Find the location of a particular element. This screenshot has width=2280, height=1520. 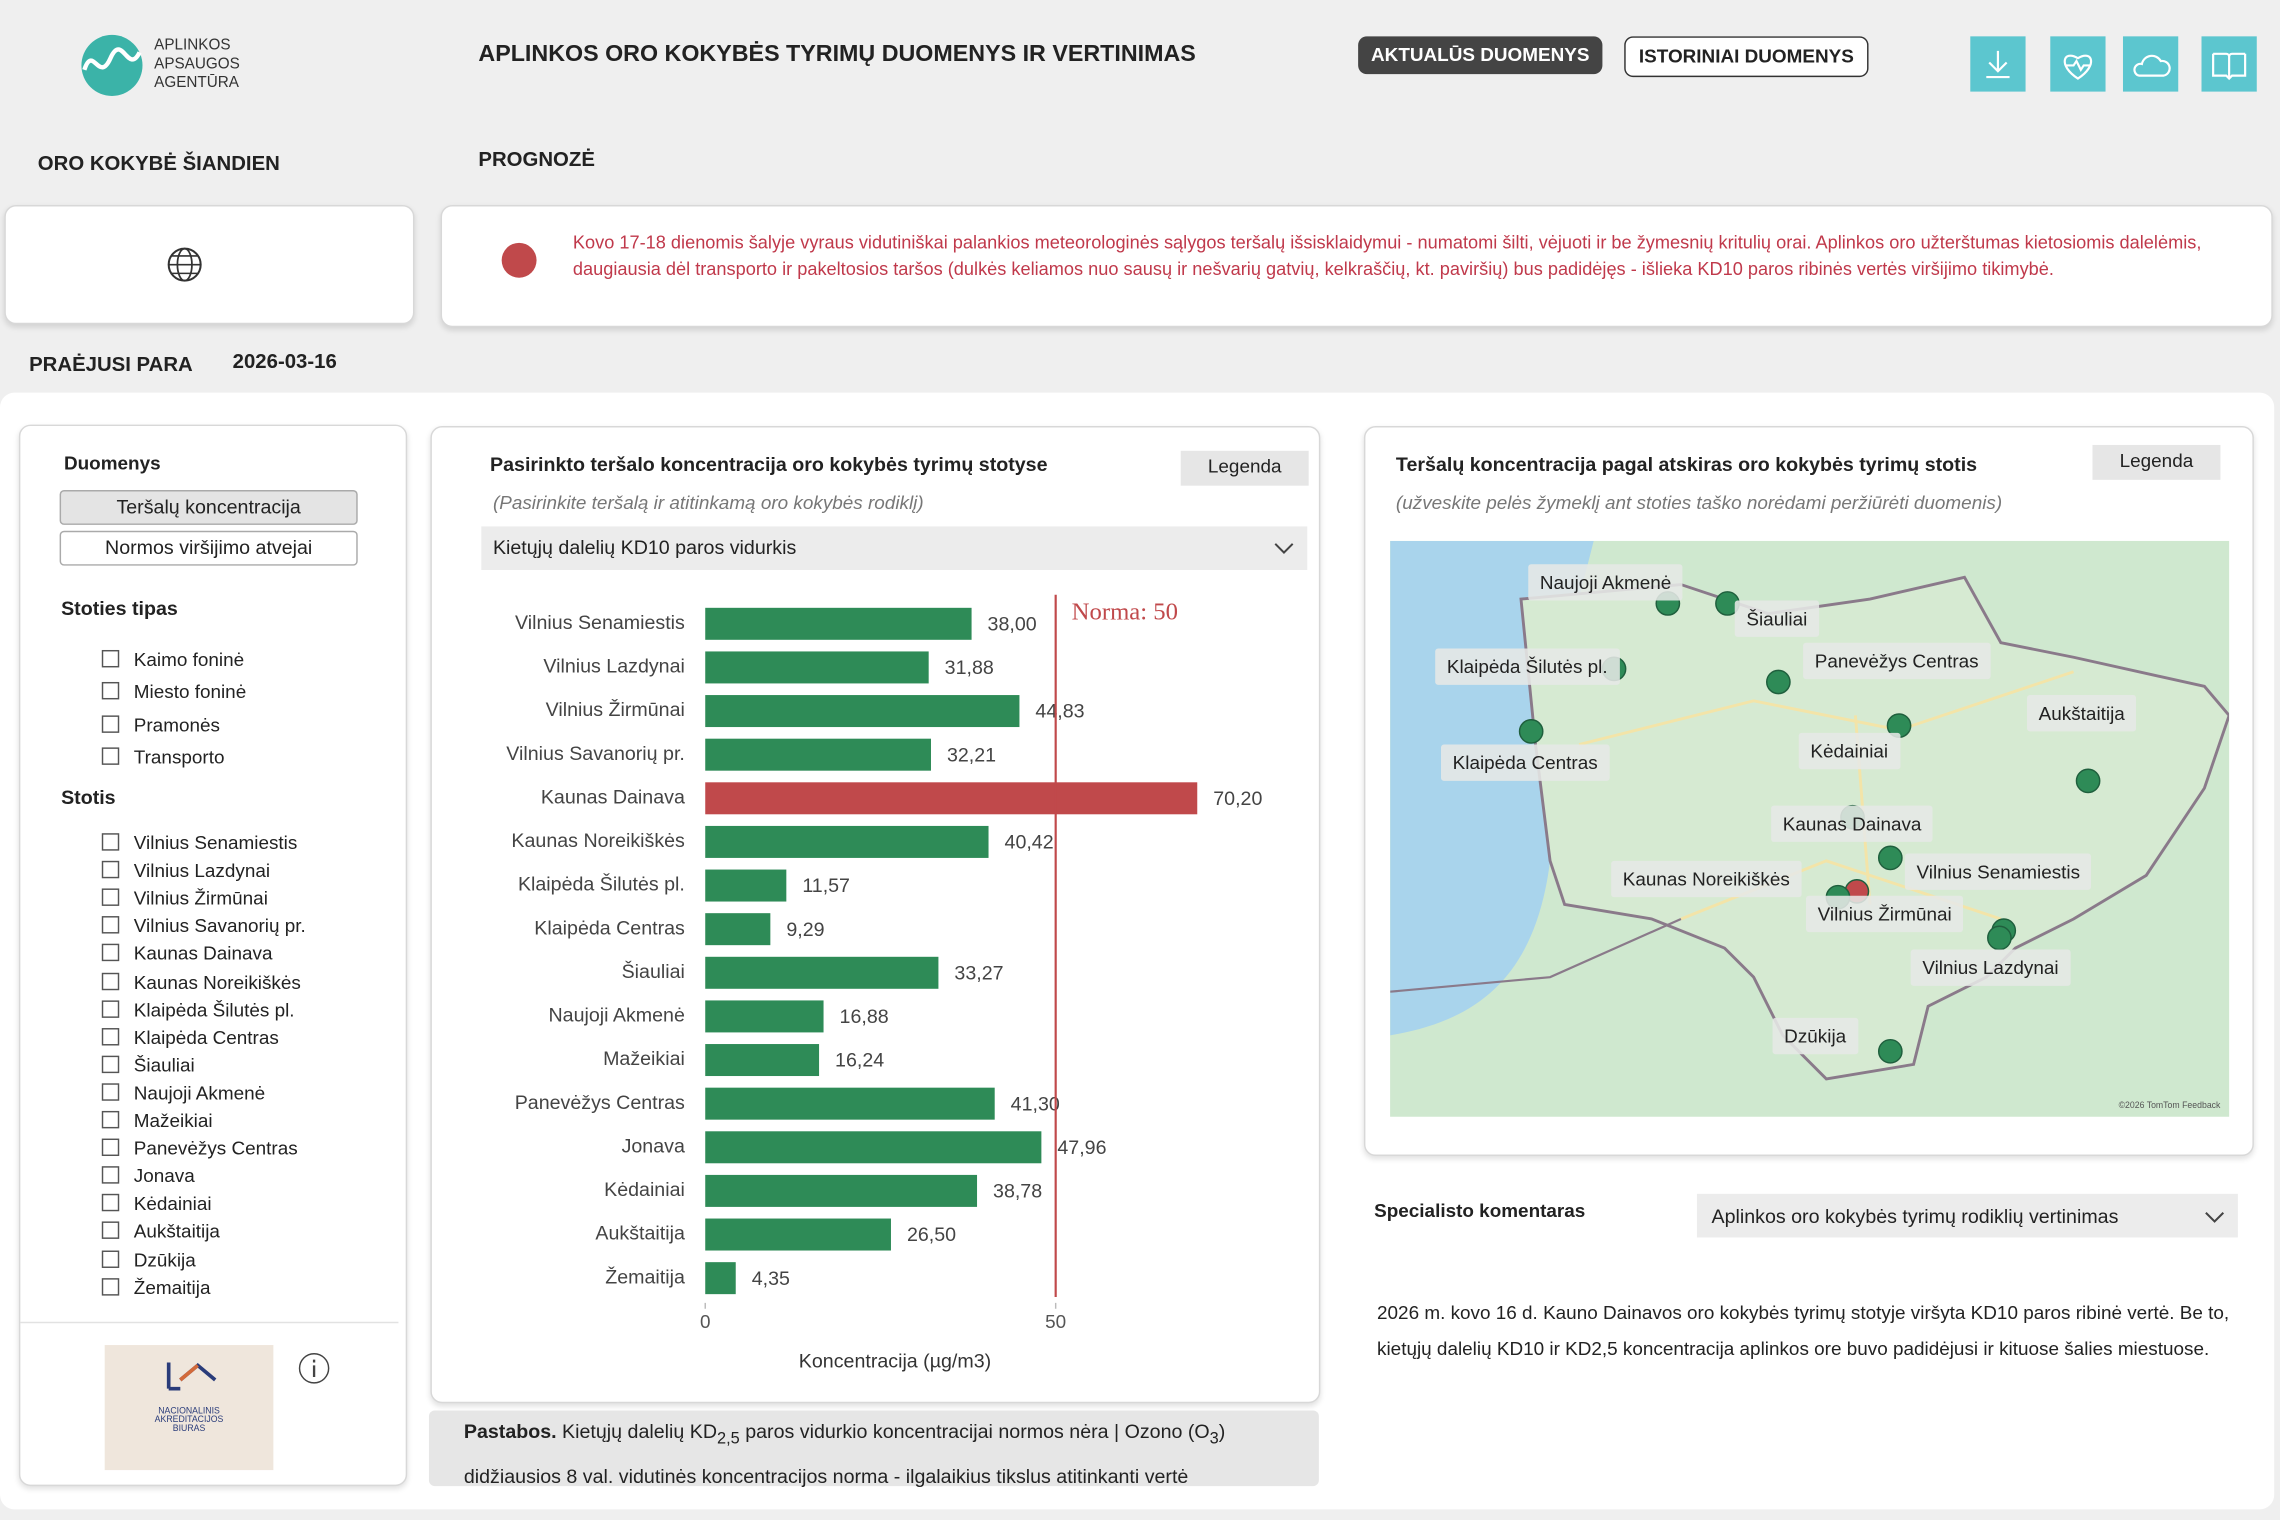

station-checkbox: Aukštaitija is located at coordinates (161, 1232).